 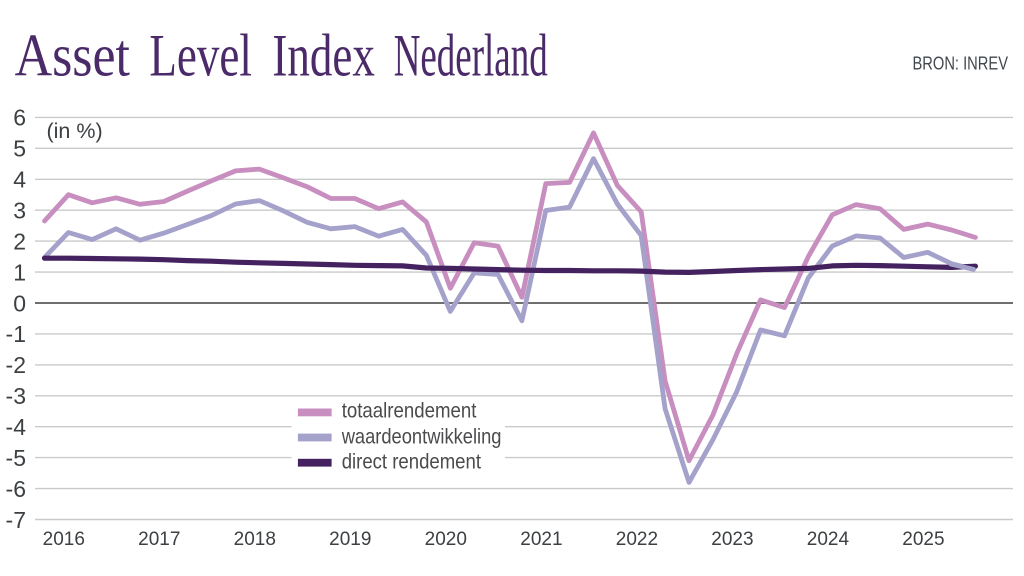 What do you see at coordinates (471, 56) in the screenshot?
I see `svg-text: Nederland` at bounding box center [471, 56].